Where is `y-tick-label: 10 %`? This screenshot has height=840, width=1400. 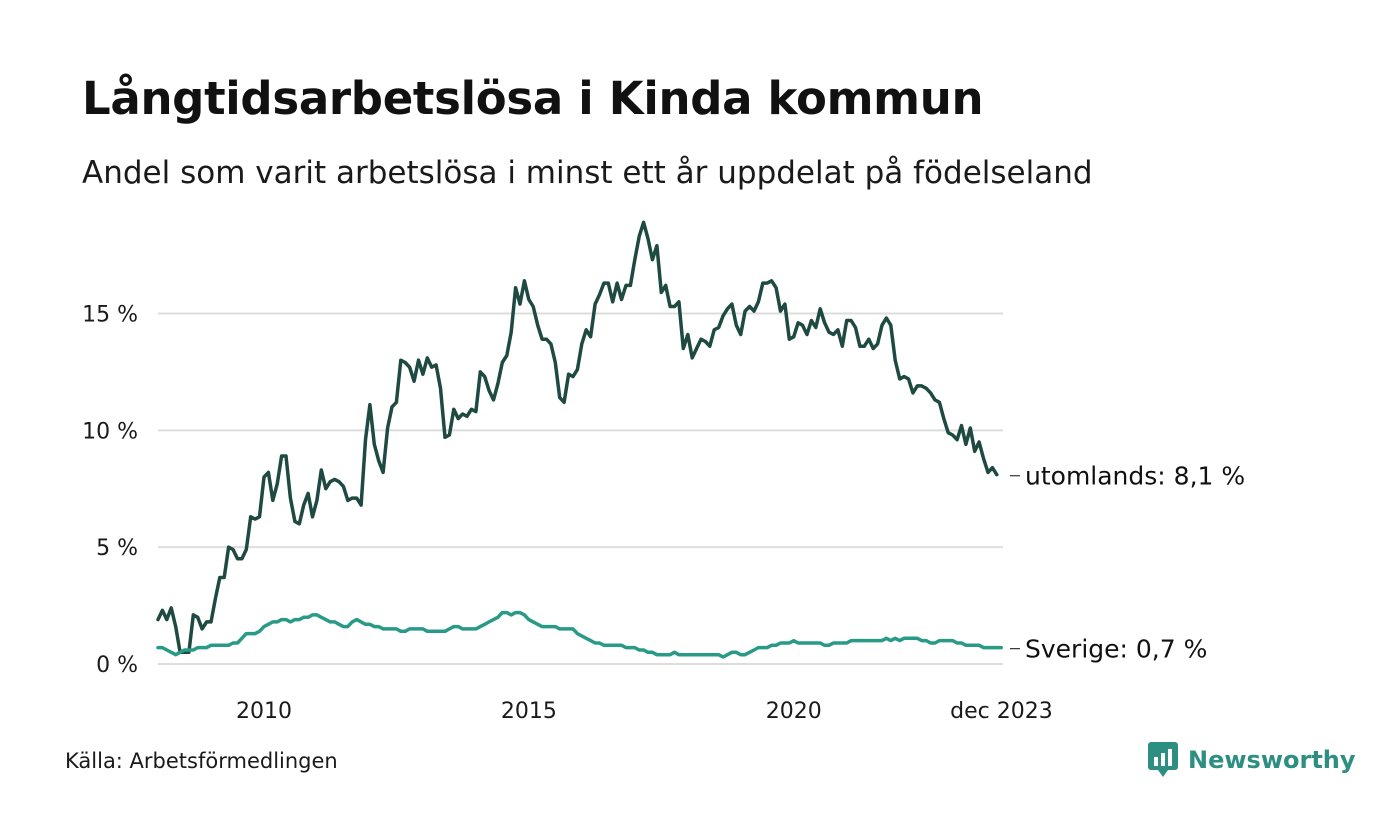 y-tick-label: 10 % is located at coordinates (110, 431).